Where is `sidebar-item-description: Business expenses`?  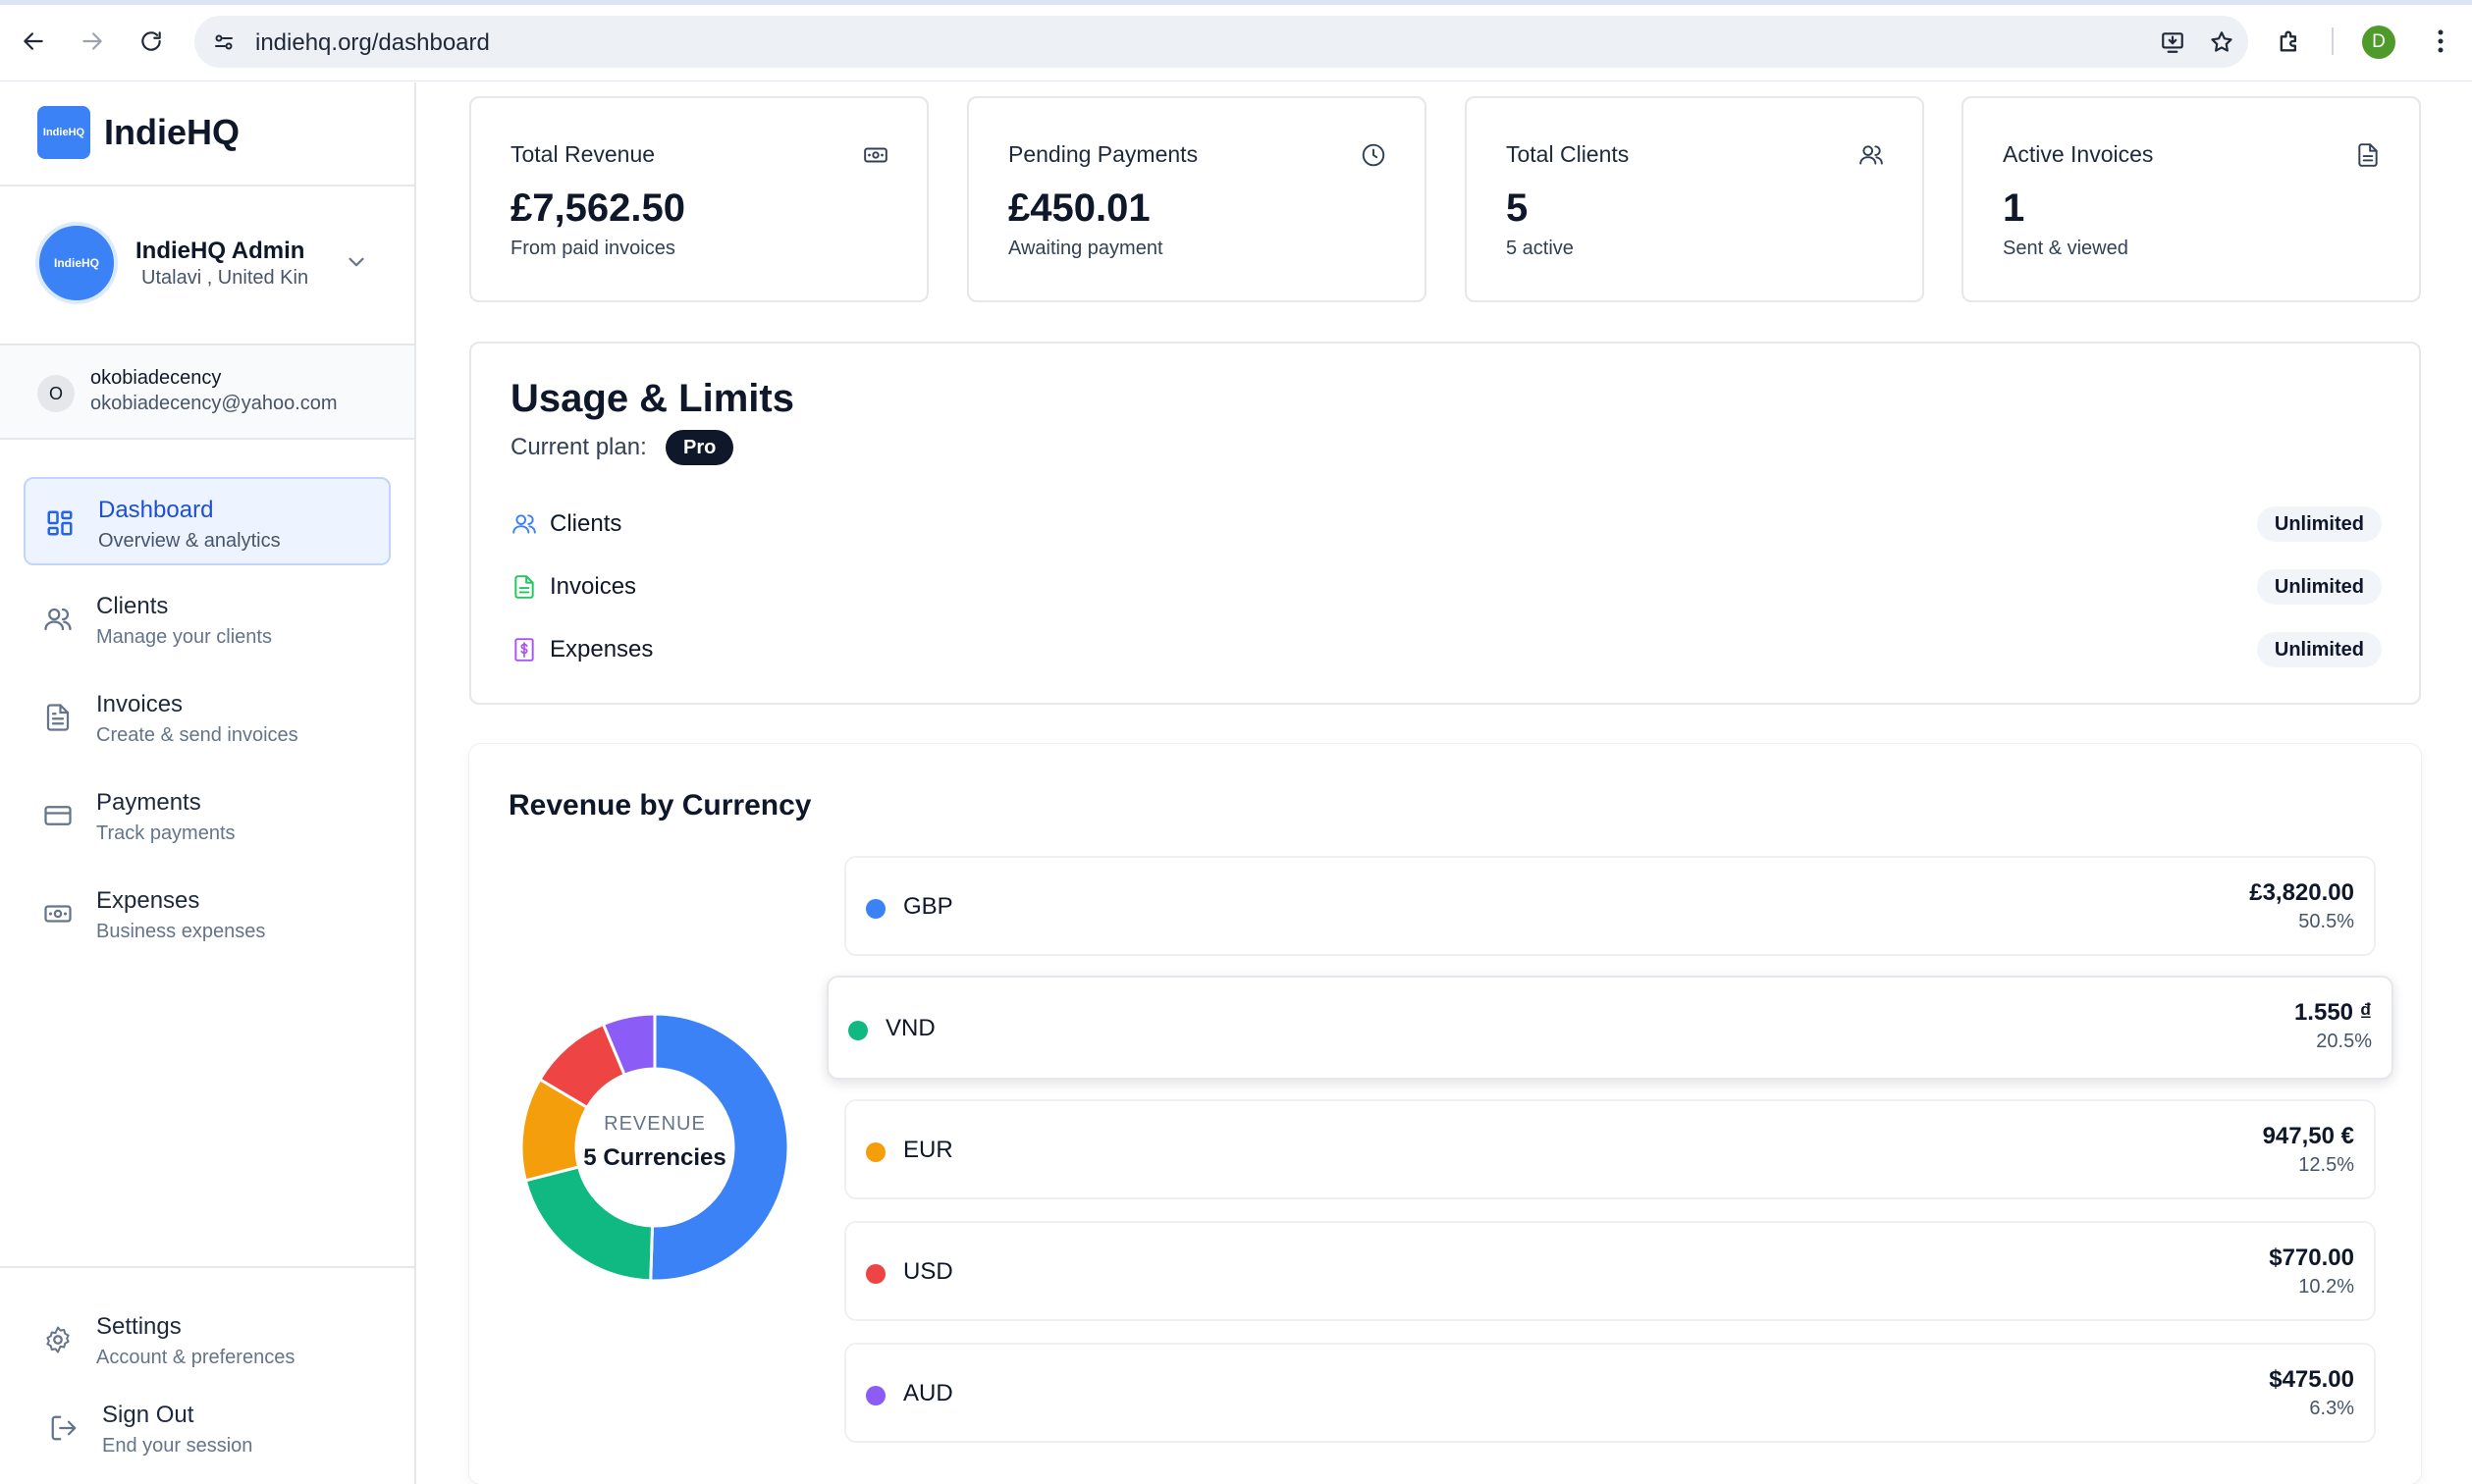
sidebar-item-description: Business expenses is located at coordinates (181, 931).